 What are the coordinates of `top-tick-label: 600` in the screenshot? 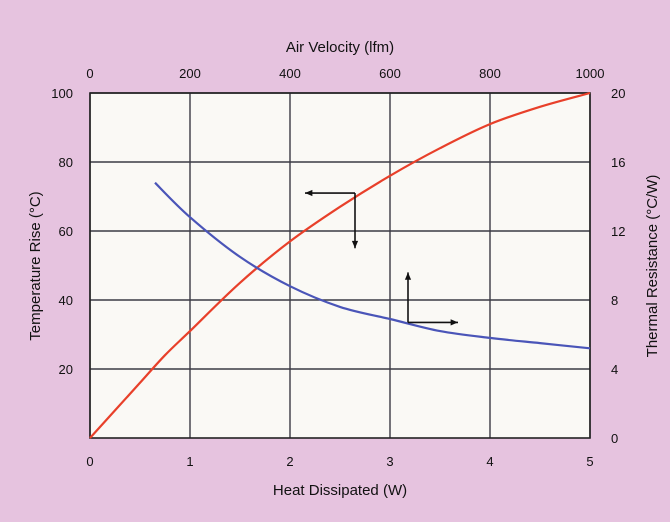 It's located at (390, 73).